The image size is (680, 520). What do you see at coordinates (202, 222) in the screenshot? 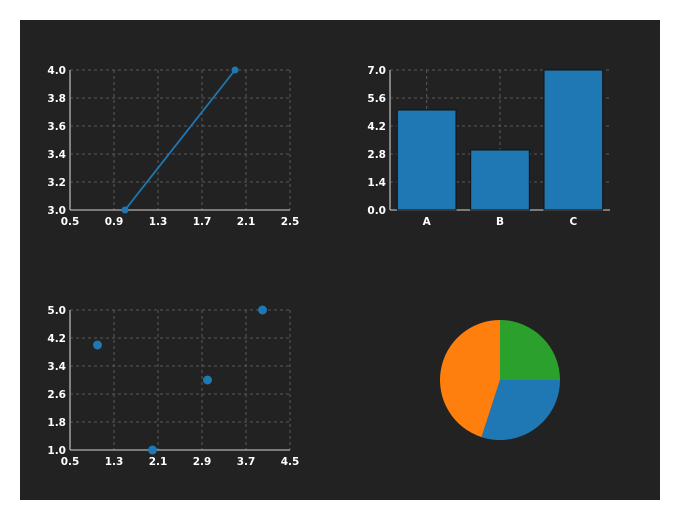
I see `x-tick-label: 1.7` at bounding box center [202, 222].